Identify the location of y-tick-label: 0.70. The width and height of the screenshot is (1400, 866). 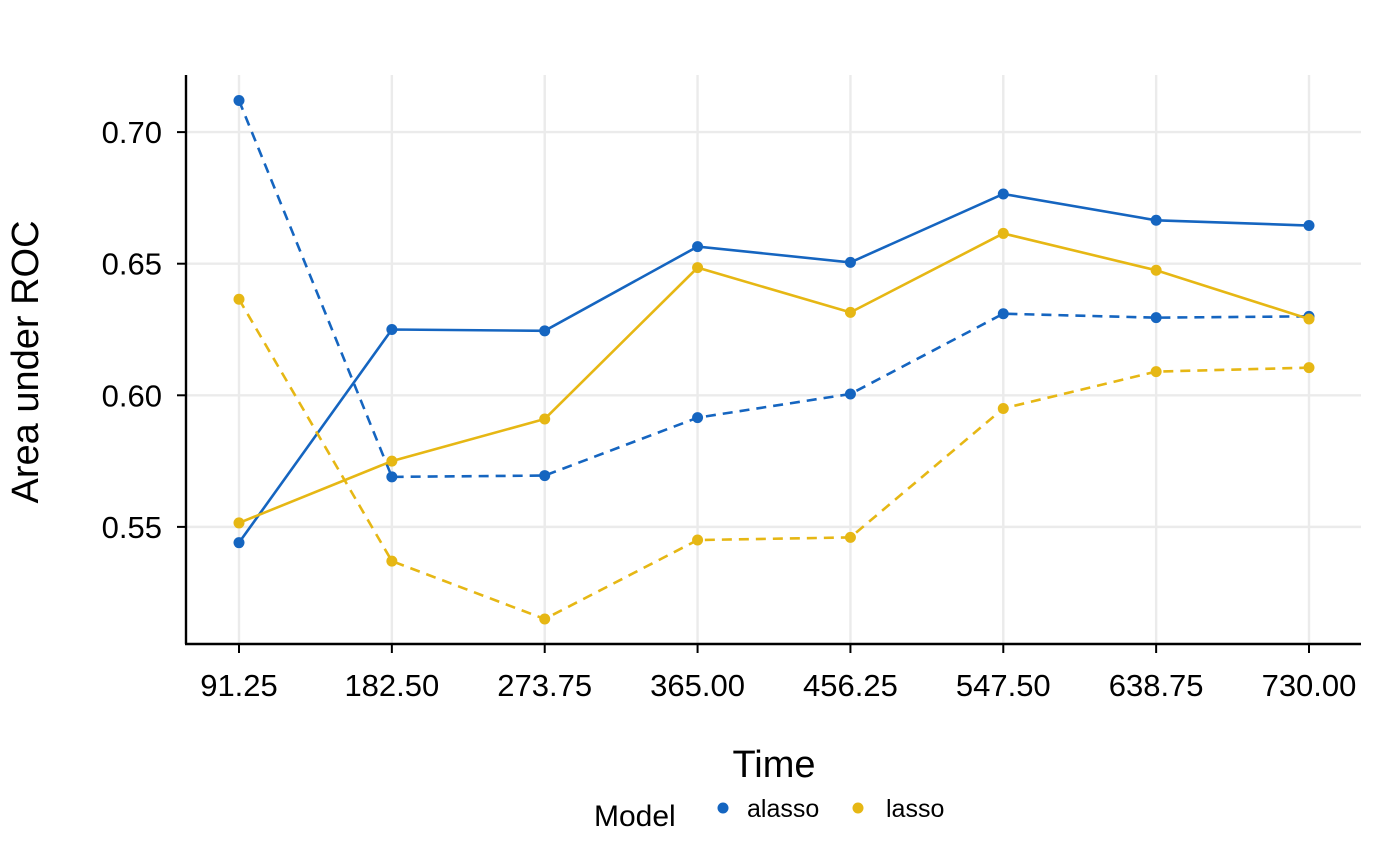
(132, 132).